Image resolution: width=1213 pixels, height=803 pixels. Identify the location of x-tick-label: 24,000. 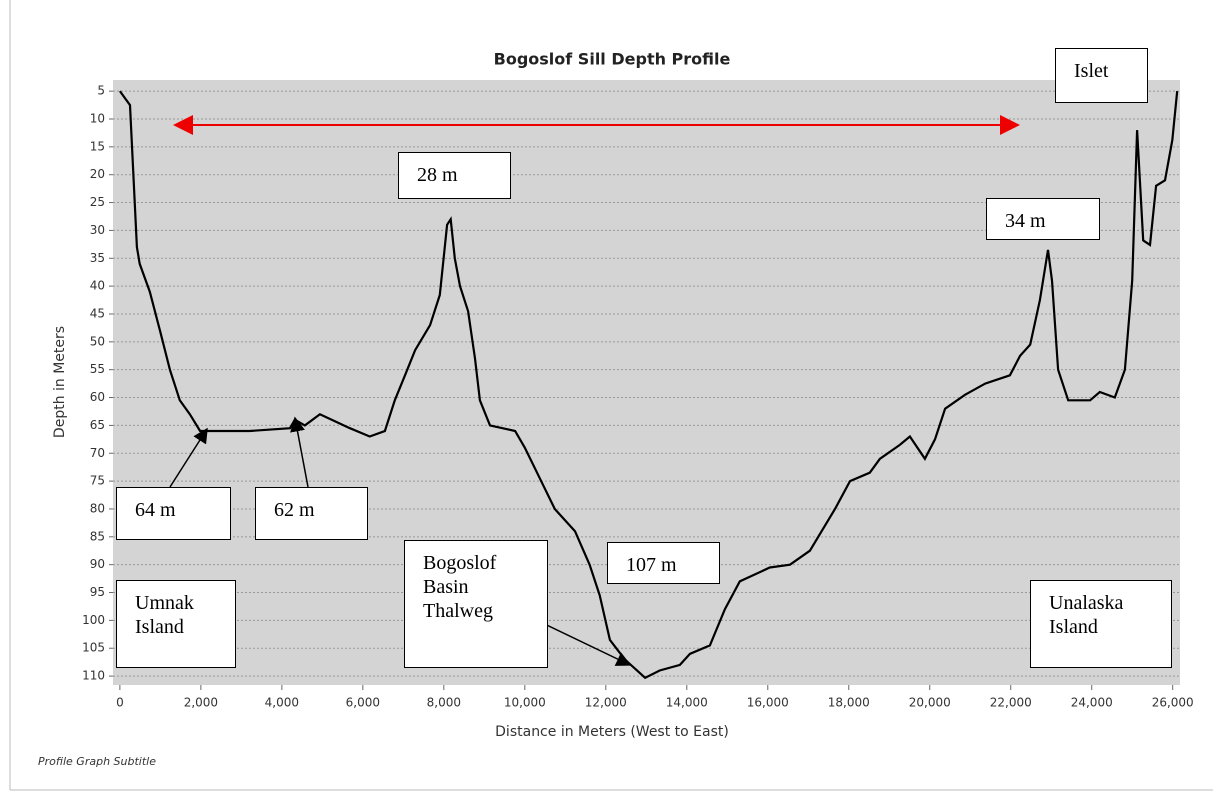
(1092, 703).